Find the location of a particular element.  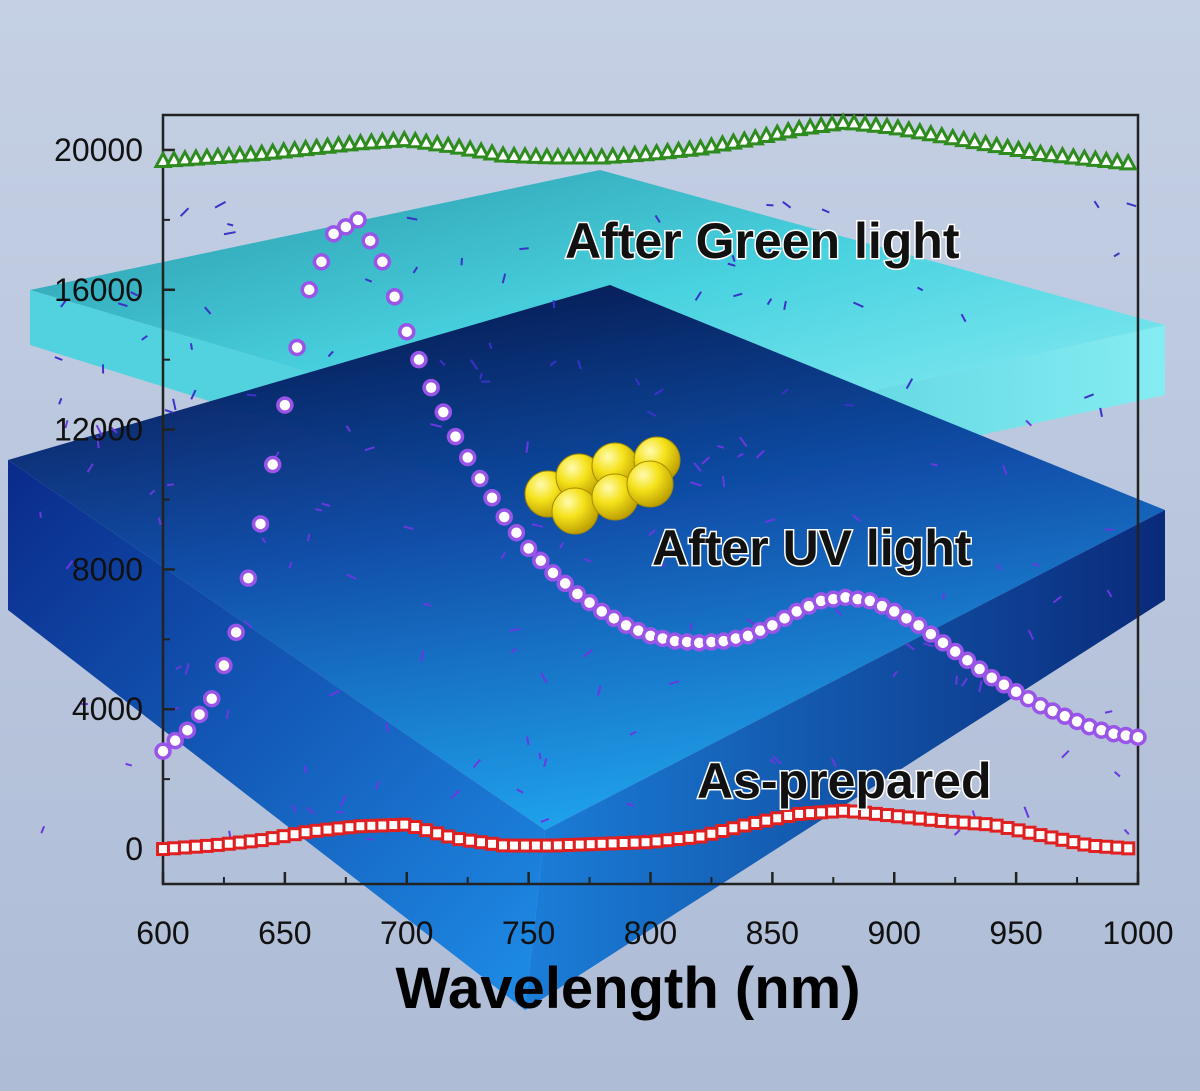

x-tick-label: 600 is located at coordinates (162, 933).